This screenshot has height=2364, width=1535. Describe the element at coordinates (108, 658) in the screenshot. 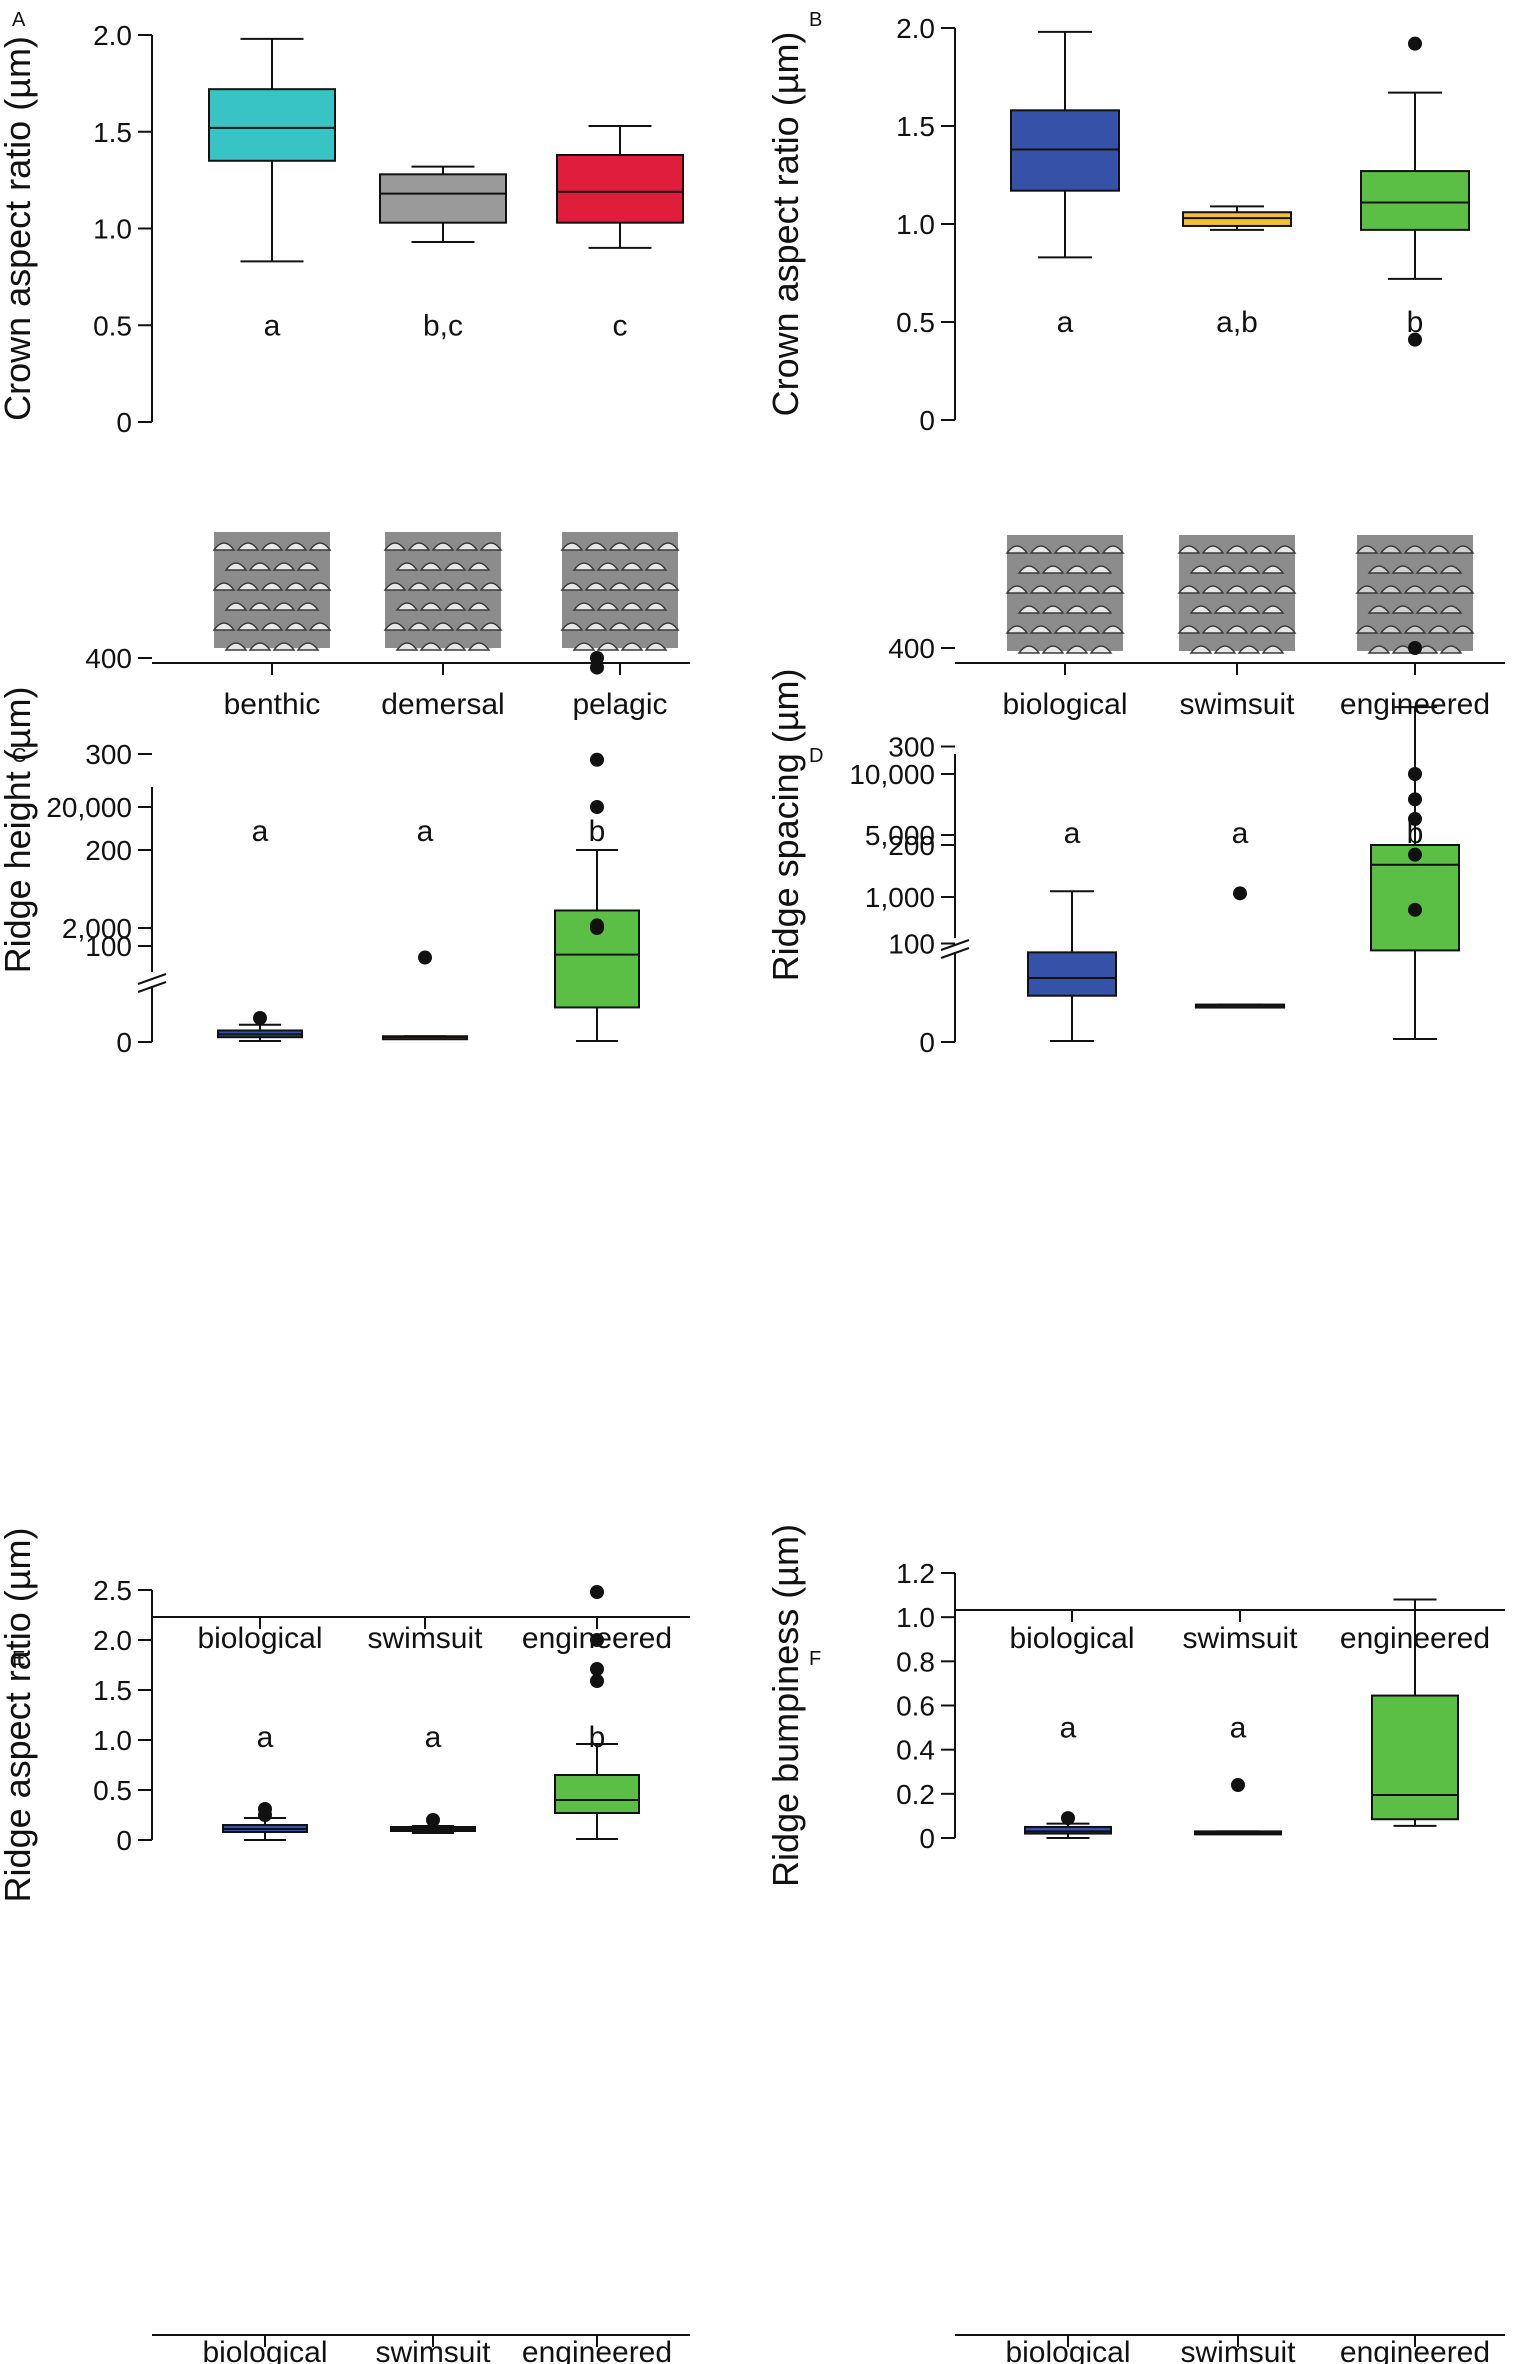

I see `y-tick-label: 400` at that location.